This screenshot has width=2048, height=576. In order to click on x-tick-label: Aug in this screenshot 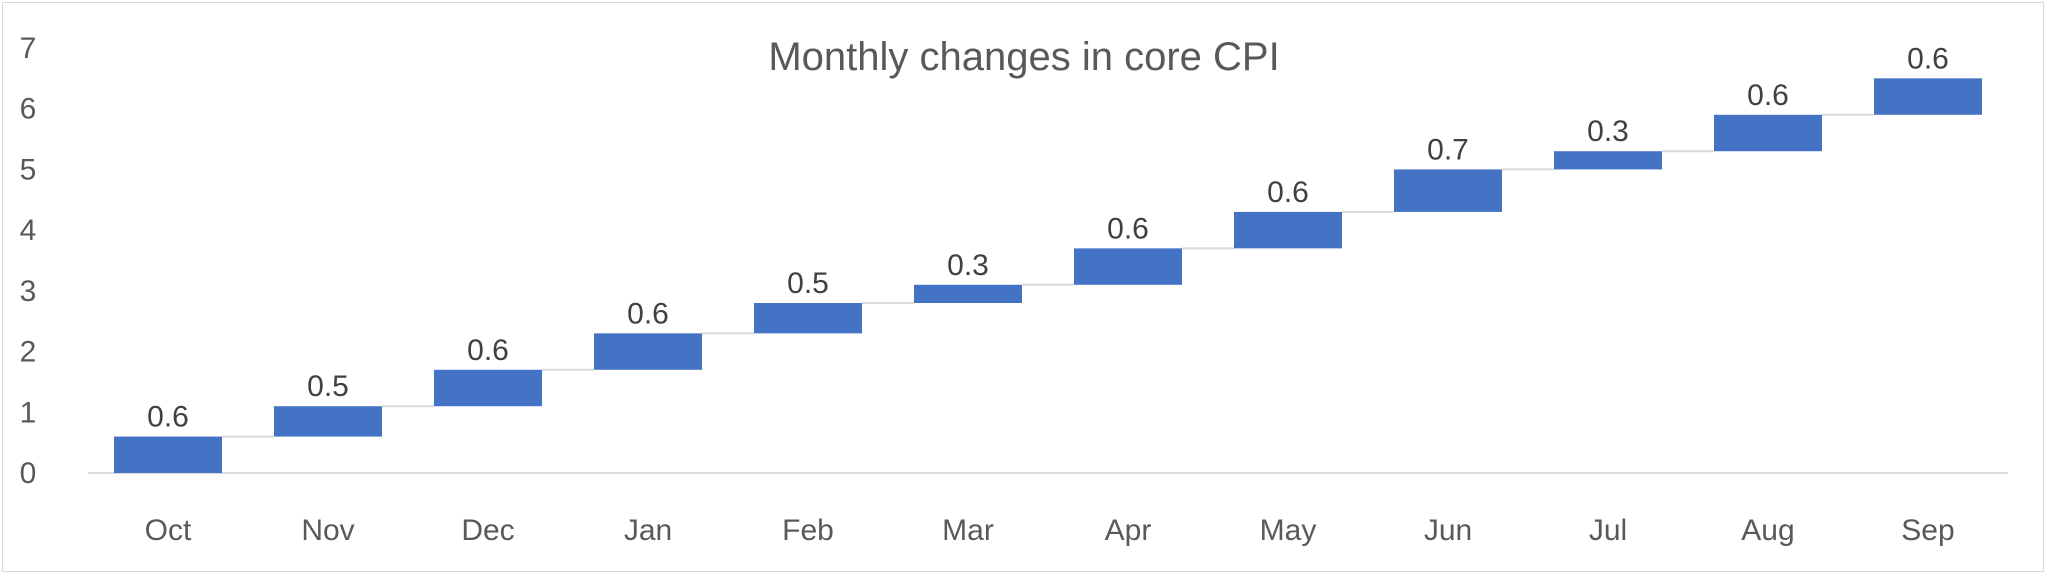, I will do `click(1767, 530)`.